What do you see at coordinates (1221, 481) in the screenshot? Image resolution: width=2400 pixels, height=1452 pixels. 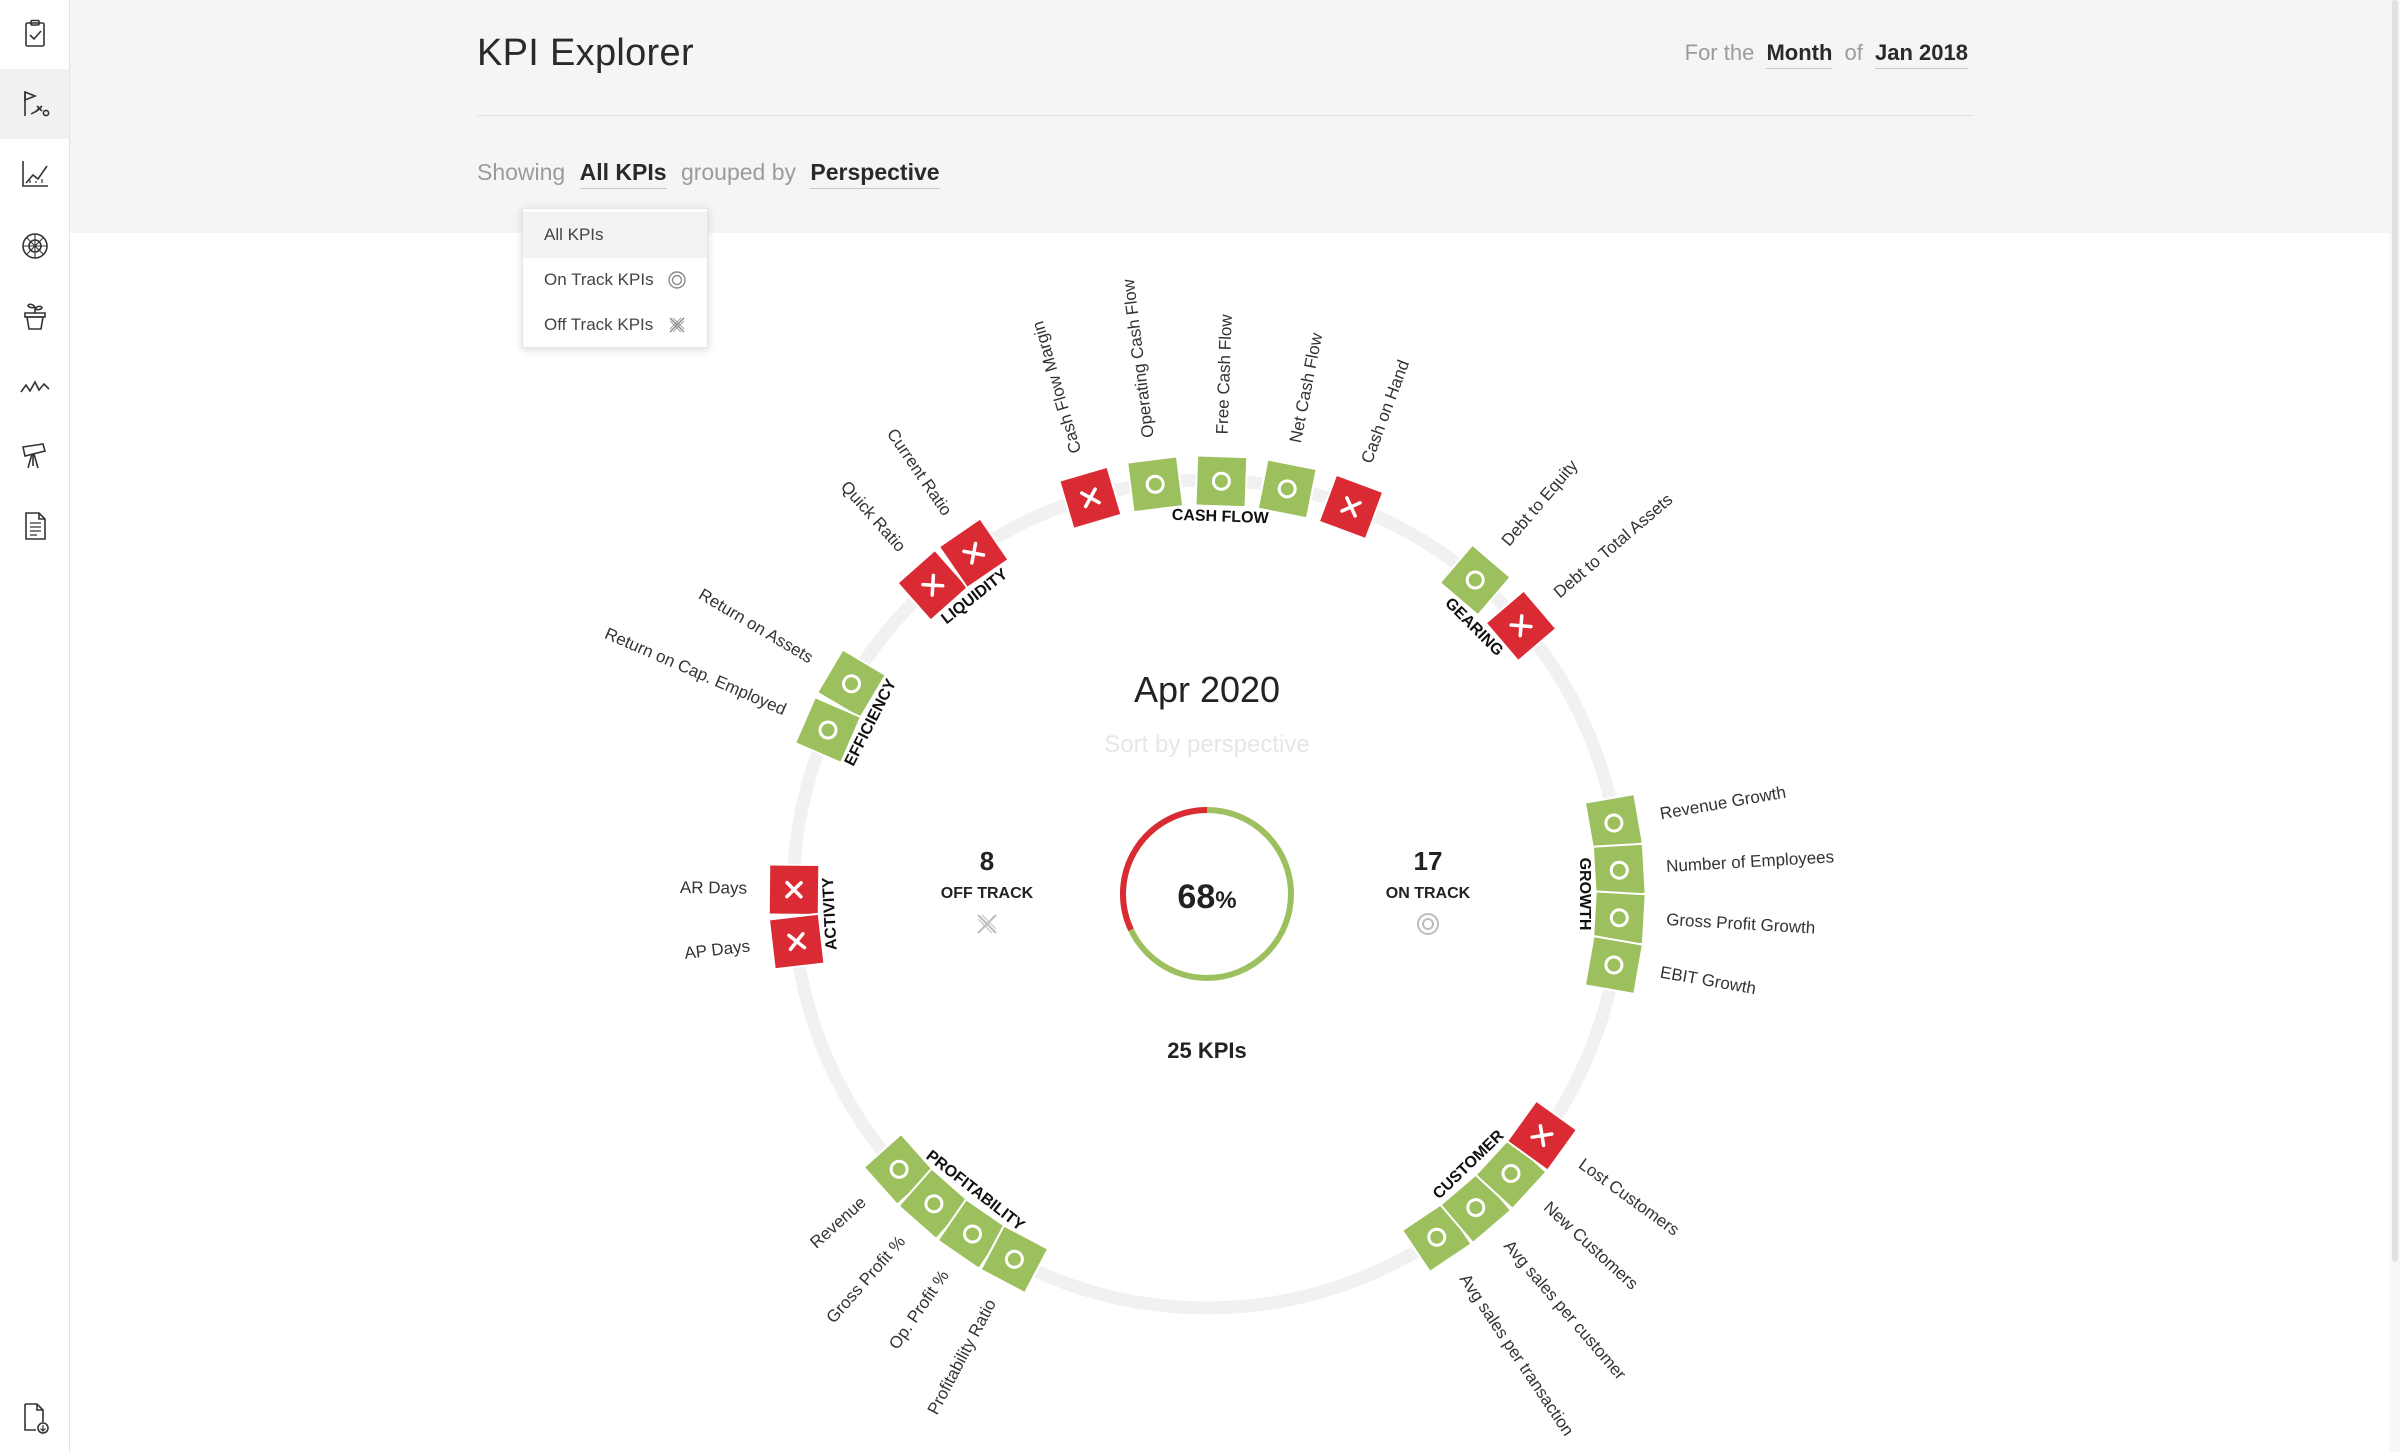 I see `kpi-tile-free-cash-flow` at bounding box center [1221, 481].